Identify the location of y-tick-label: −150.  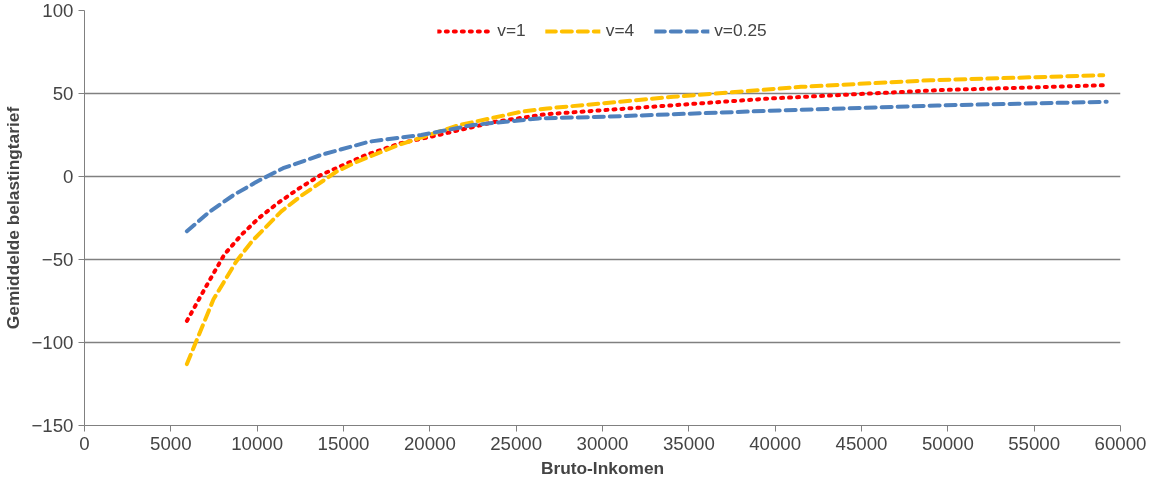
(52, 425).